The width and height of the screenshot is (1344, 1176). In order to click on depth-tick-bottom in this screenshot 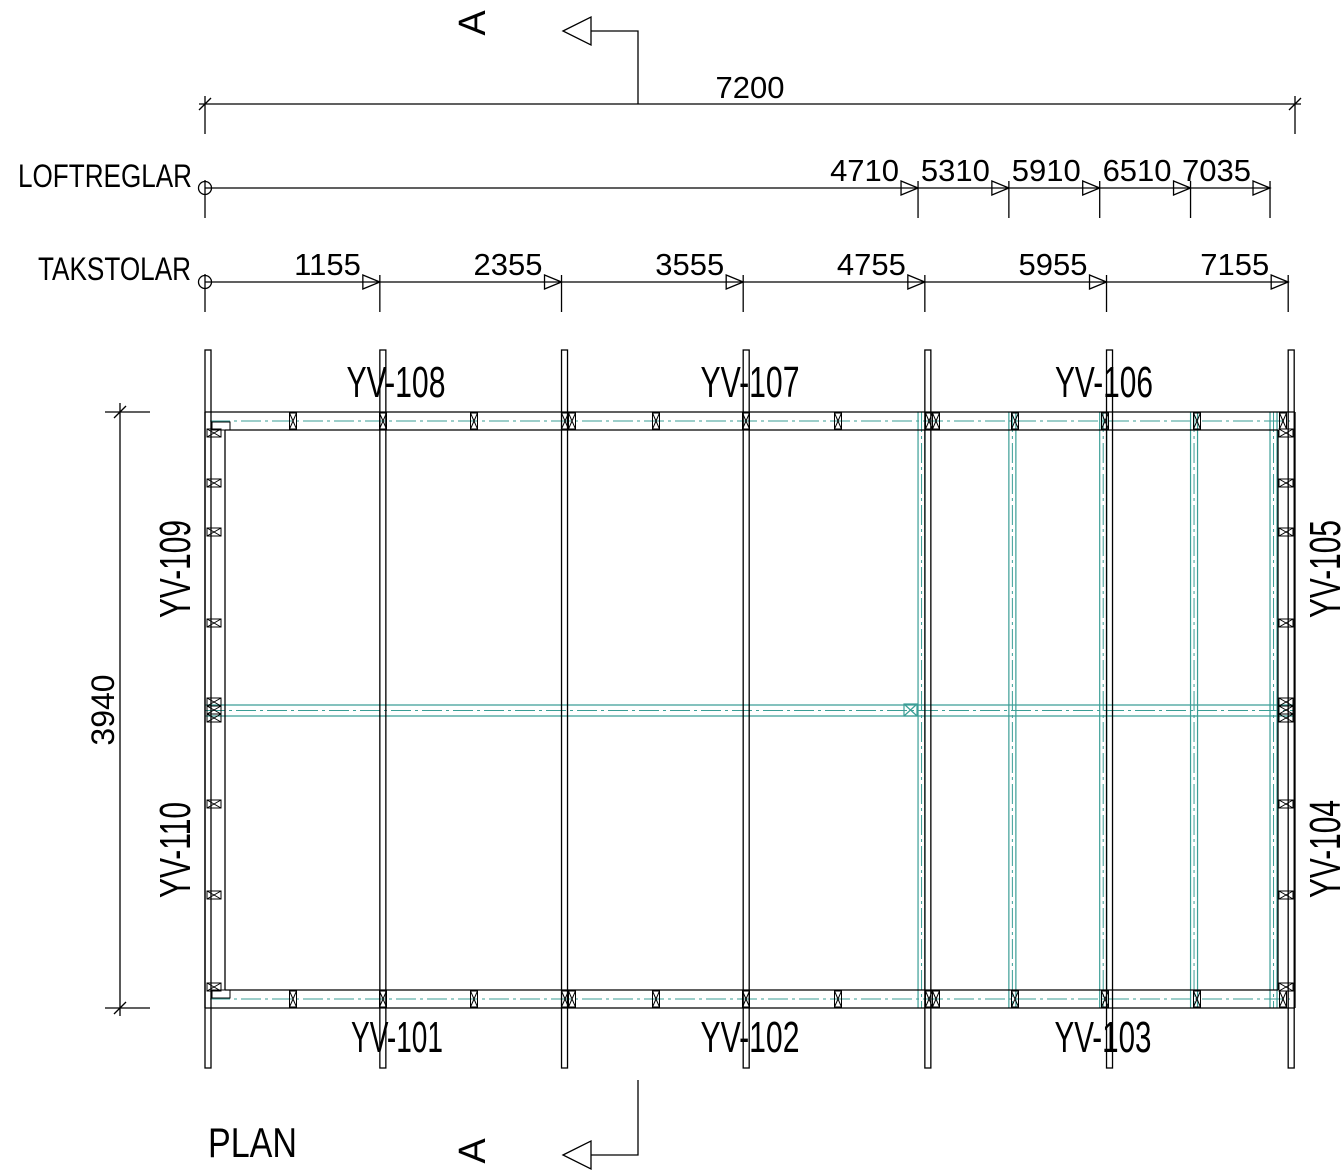, I will do `click(120, 1008)`.